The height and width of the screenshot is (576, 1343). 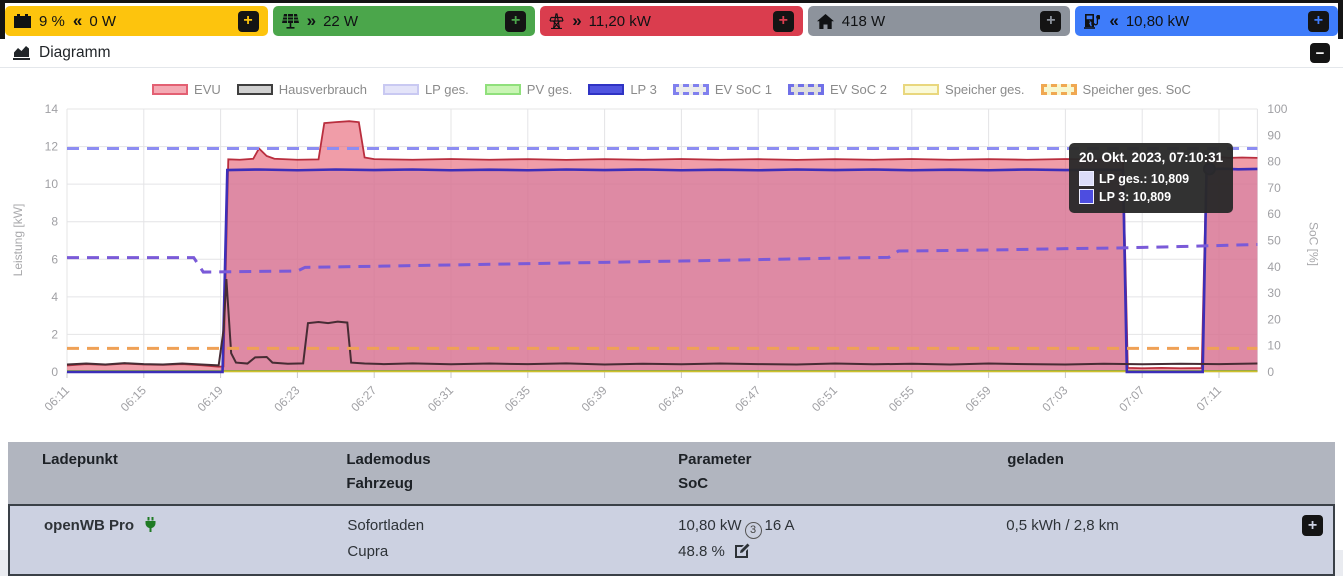 What do you see at coordinates (404, 21) in the screenshot?
I see `pv-status-box: » 22 W +` at bounding box center [404, 21].